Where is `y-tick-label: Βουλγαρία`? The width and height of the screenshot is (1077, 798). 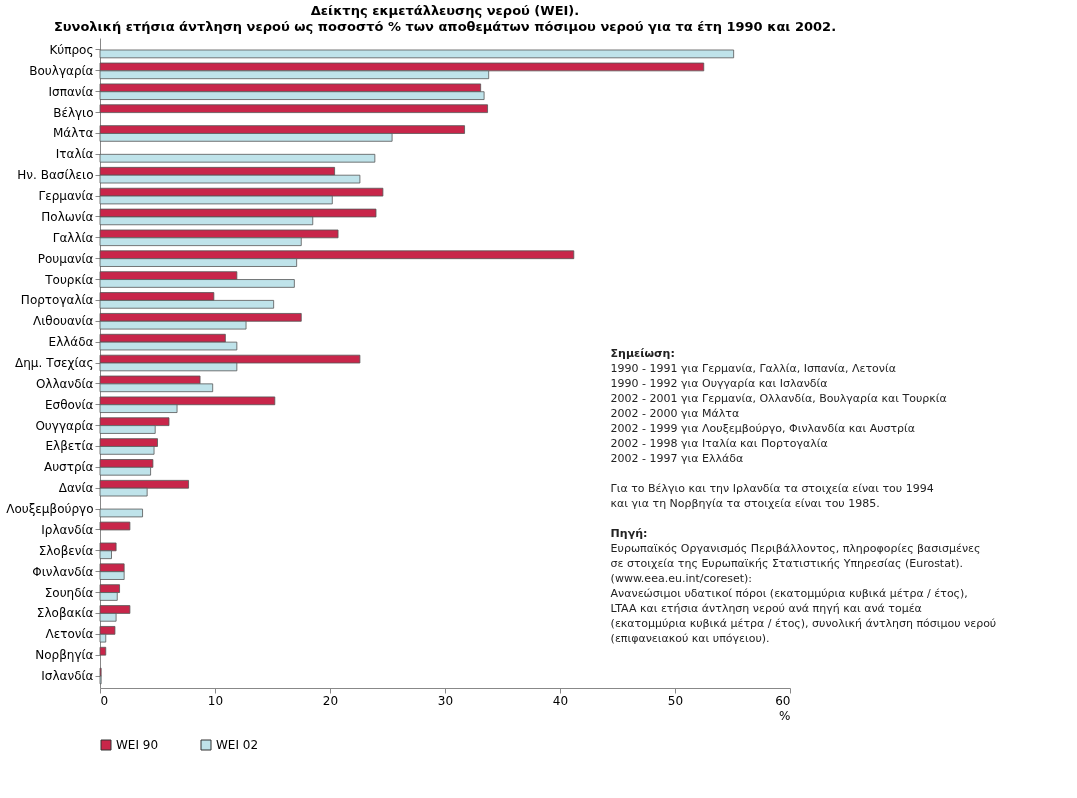 y-tick-label: Βουλγαρία is located at coordinates (61, 70).